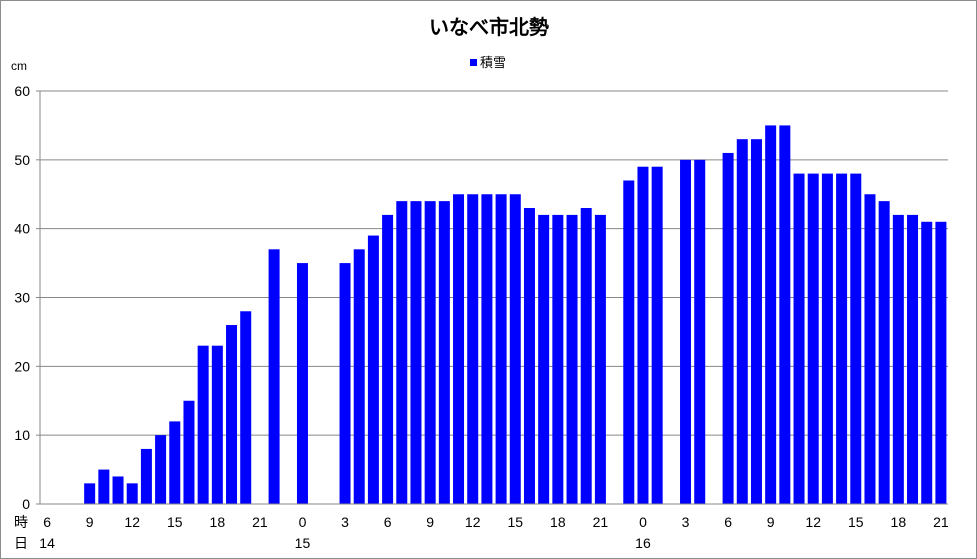 This screenshot has height=559, width=977. What do you see at coordinates (26, 504) in the screenshot?
I see `y-tick-label: 0` at bounding box center [26, 504].